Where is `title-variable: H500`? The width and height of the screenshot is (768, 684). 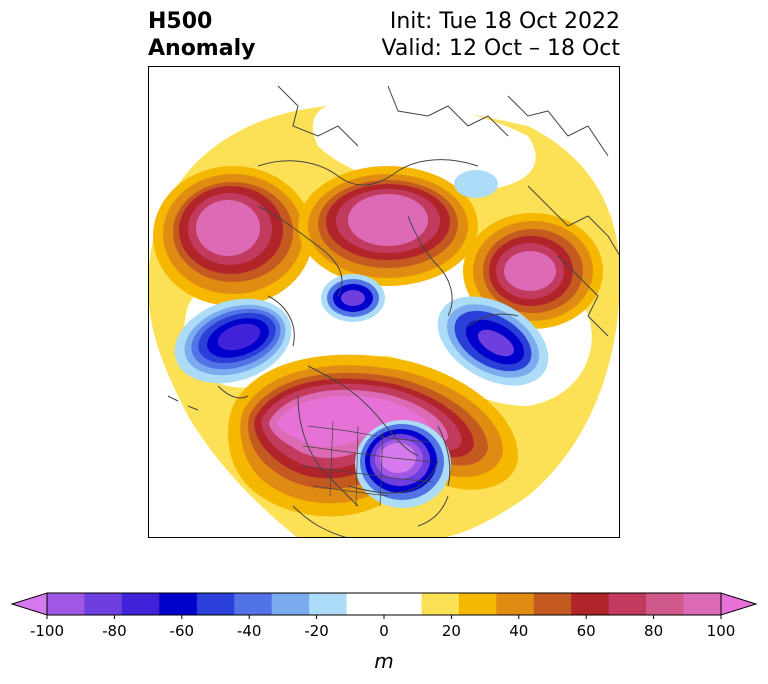 title-variable: H500 is located at coordinates (180, 21).